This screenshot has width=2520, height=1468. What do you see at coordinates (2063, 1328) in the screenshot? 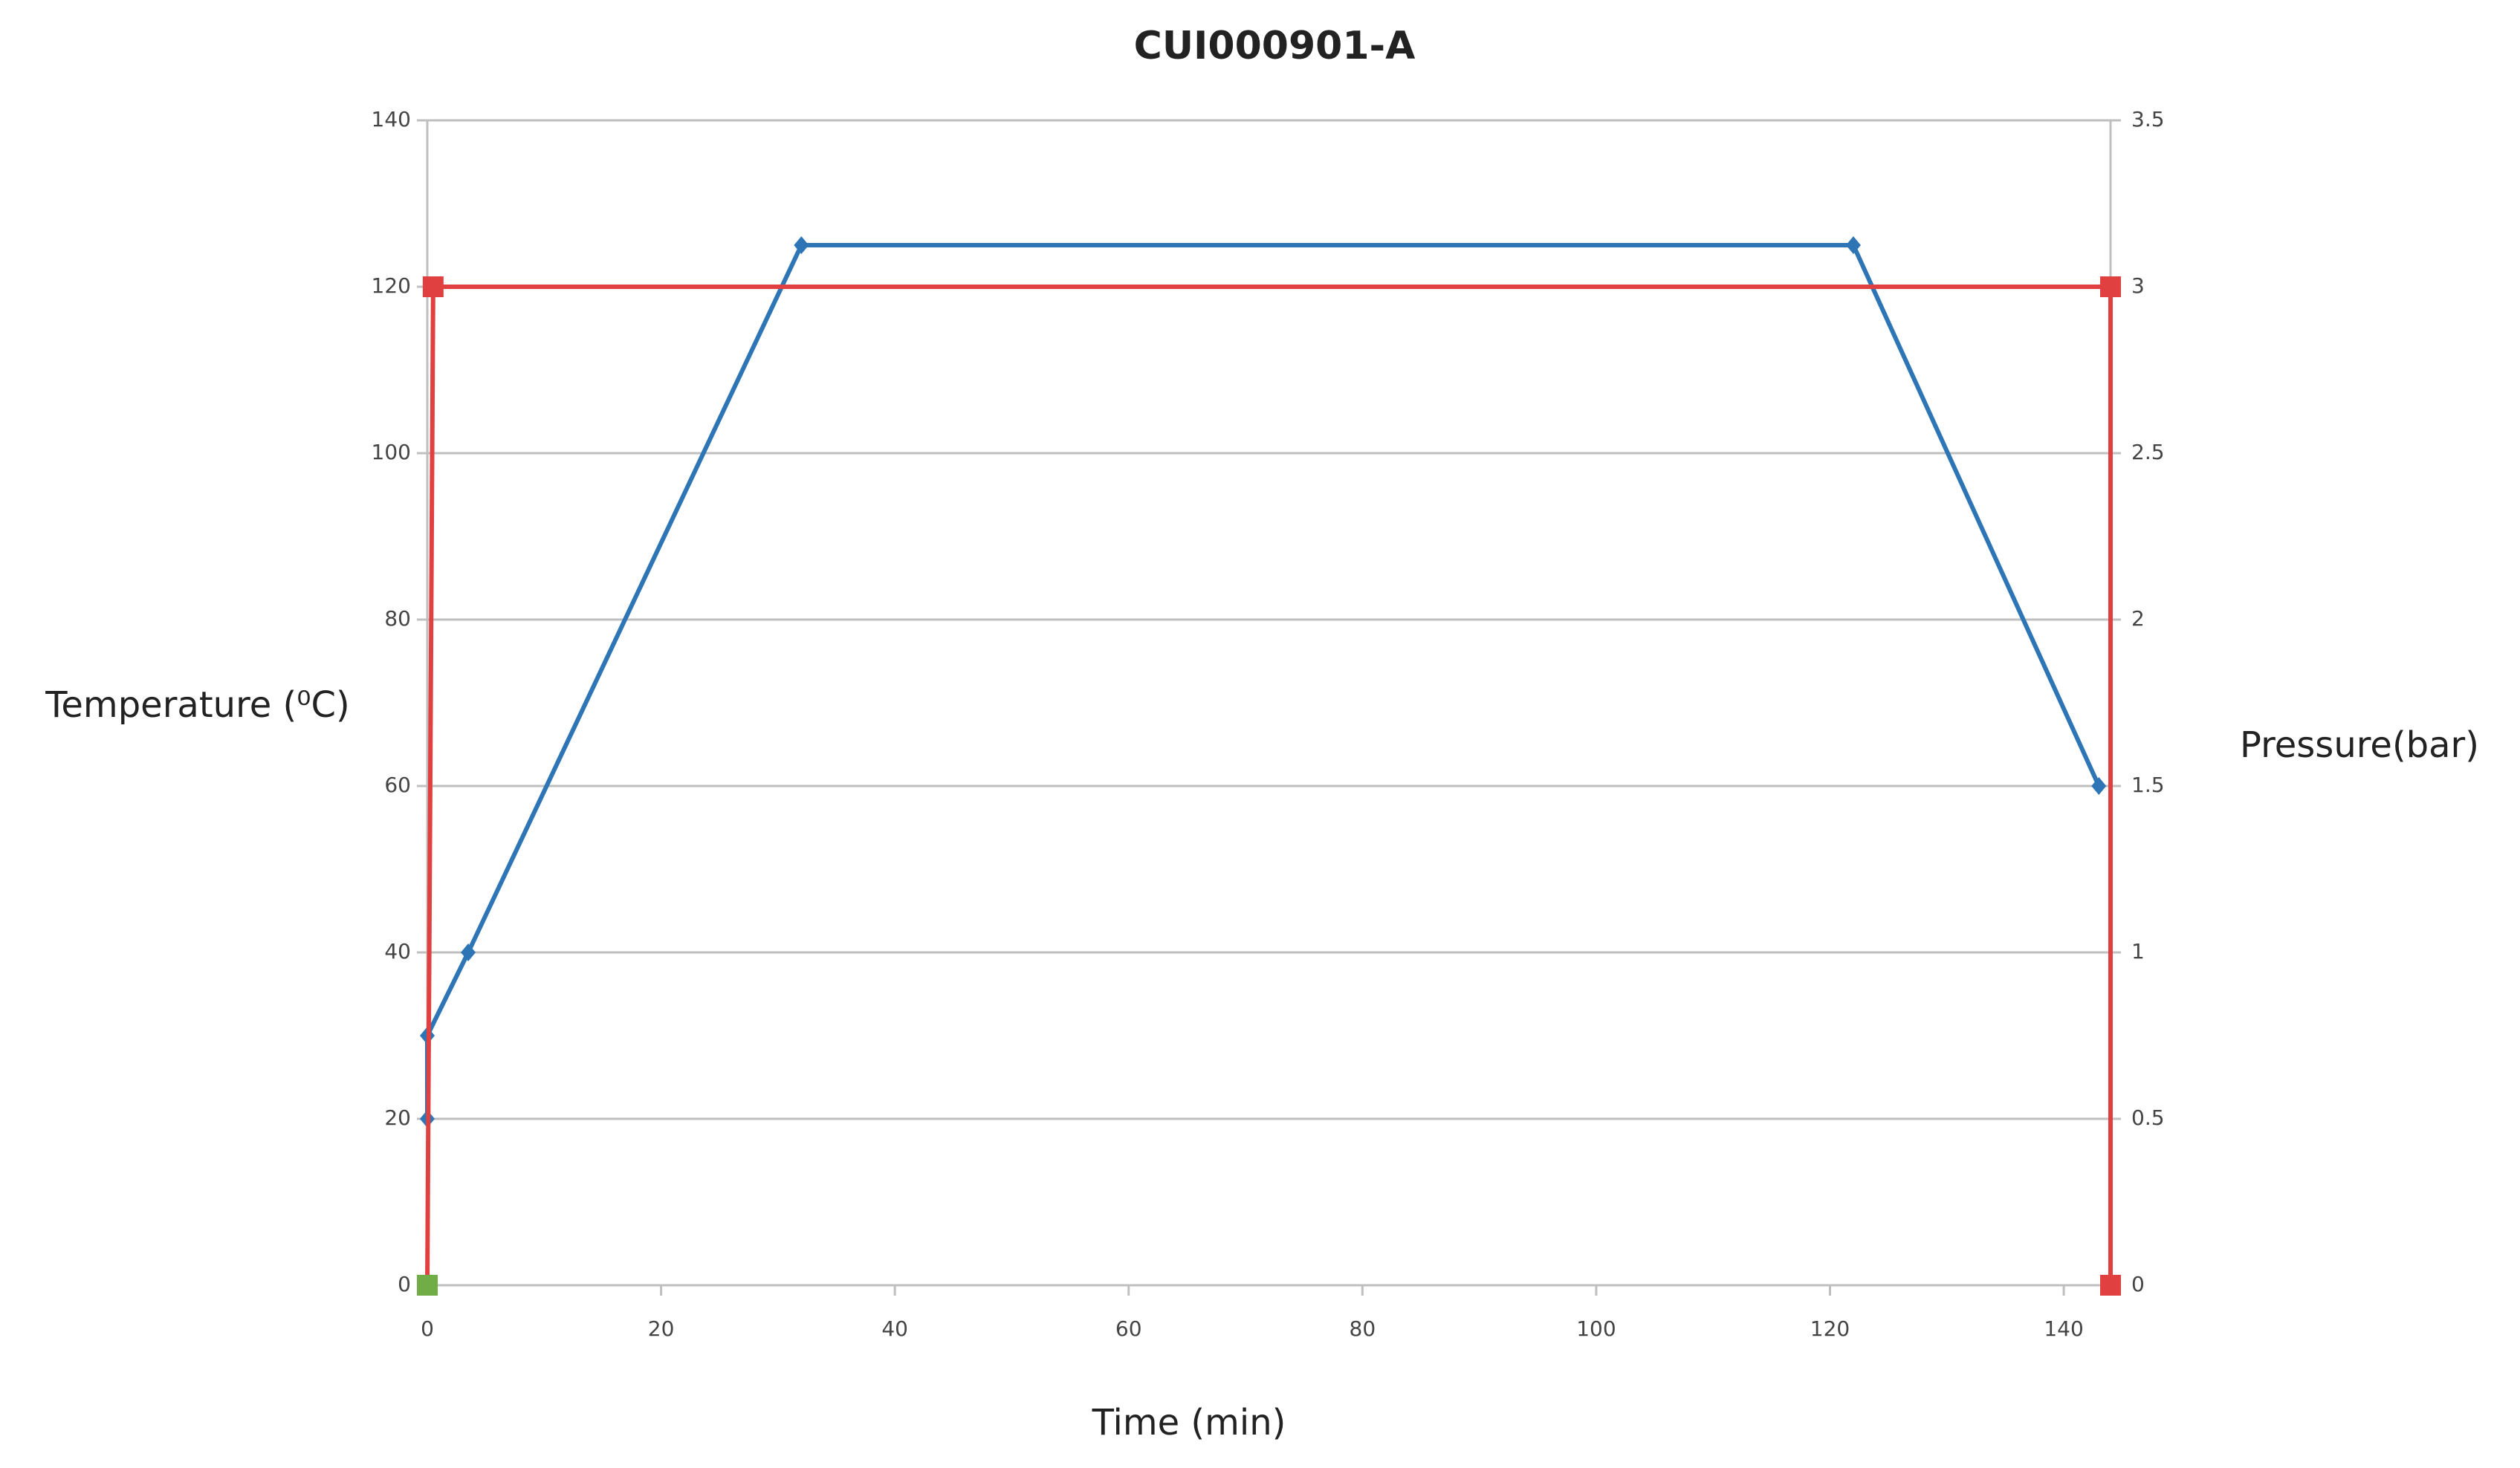
I see `x-tick-label: 140` at bounding box center [2063, 1328].